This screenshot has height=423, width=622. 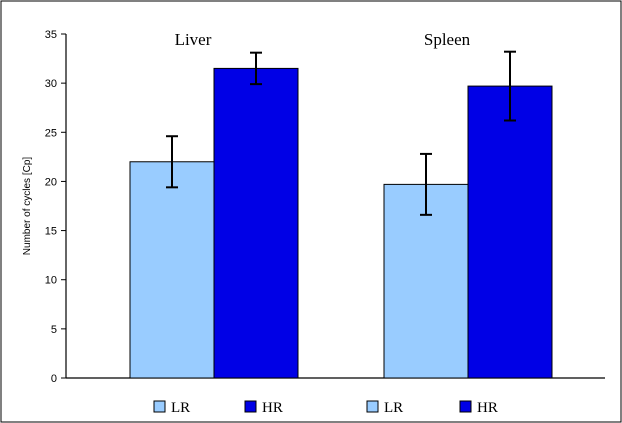 What do you see at coordinates (256, 223) in the screenshot?
I see `bar-liver-hr` at bounding box center [256, 223].